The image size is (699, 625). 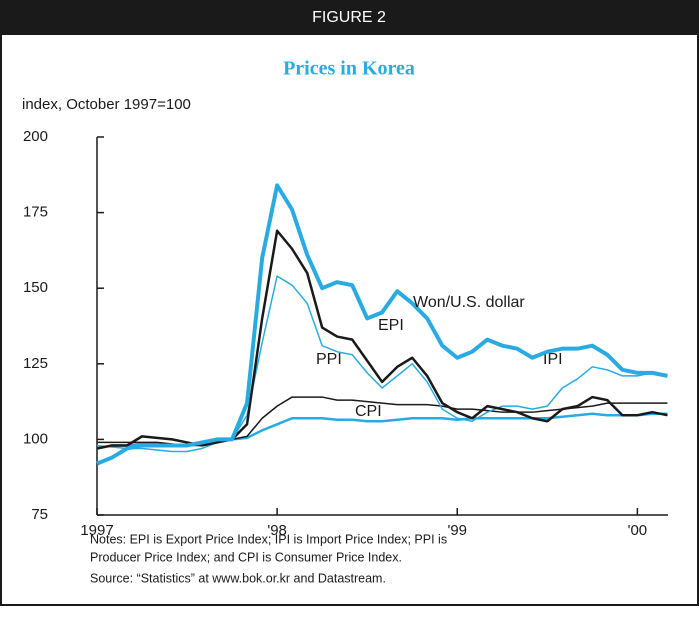 What do you see at coordinates (368, 411) in the screenshot?
I see `series-label: CPI` at bounding box center [368, 411].